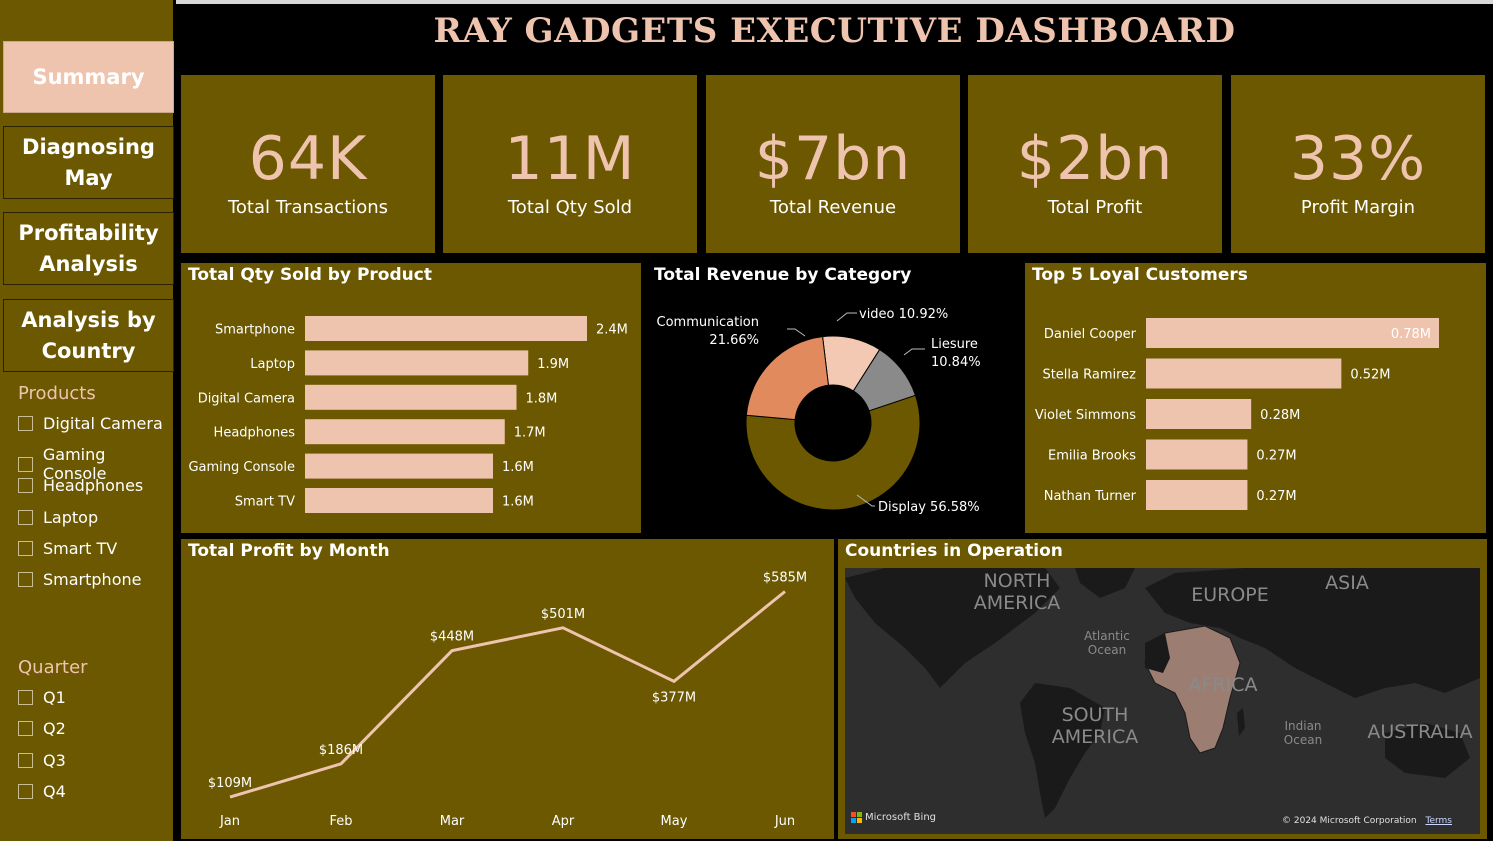 This screenshot has width=1493, height=841. What do you see at coordinates (563, 821) in the screenshot?
I see `month-tick-label: Apr` at bounding box center [563, 821].